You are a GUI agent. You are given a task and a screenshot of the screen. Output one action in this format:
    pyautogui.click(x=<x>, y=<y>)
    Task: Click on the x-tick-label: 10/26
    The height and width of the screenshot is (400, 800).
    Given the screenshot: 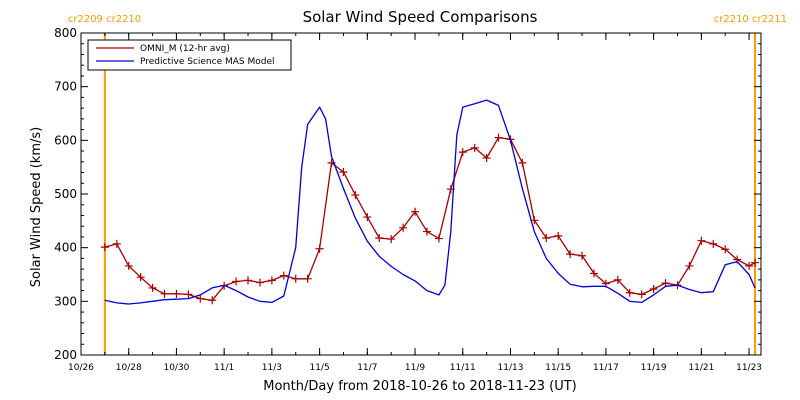 What is the action you would take?
    pyautogui.click(x=81, y=368)
    